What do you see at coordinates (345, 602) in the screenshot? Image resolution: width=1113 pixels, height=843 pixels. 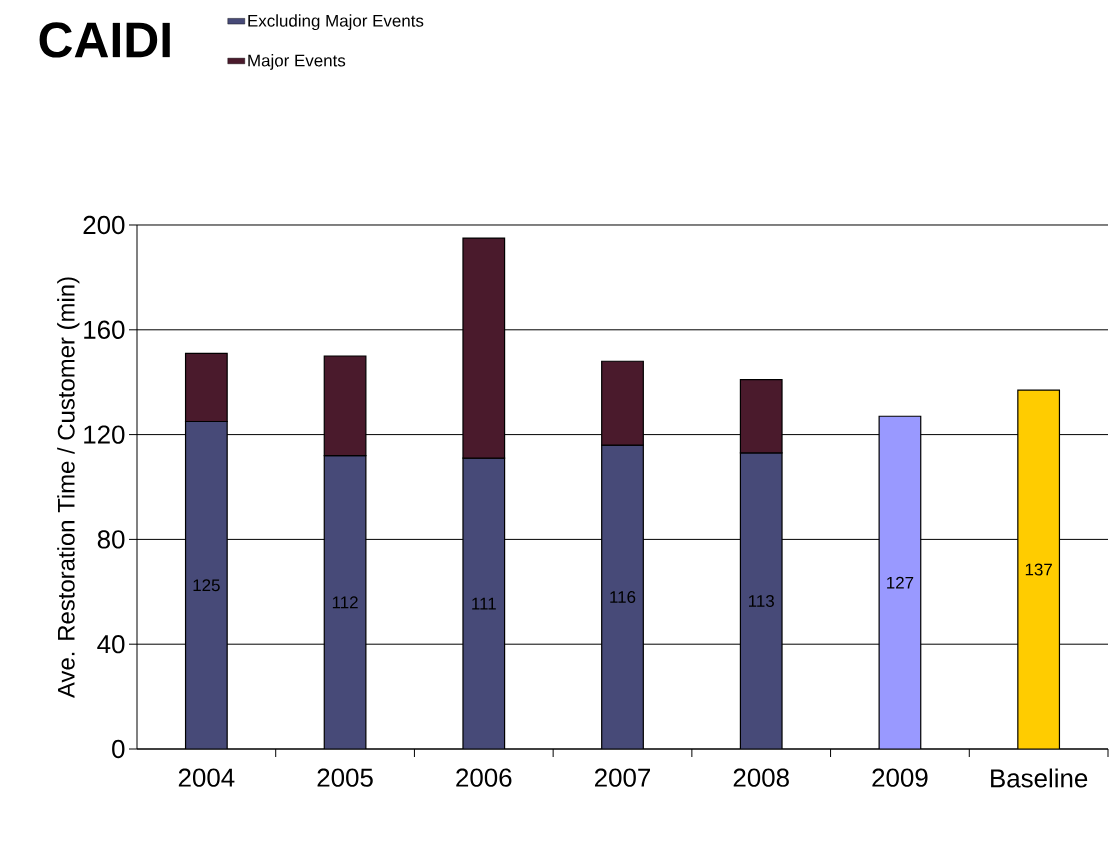 I see `data-label: 112` at bounding box center [345, 602].